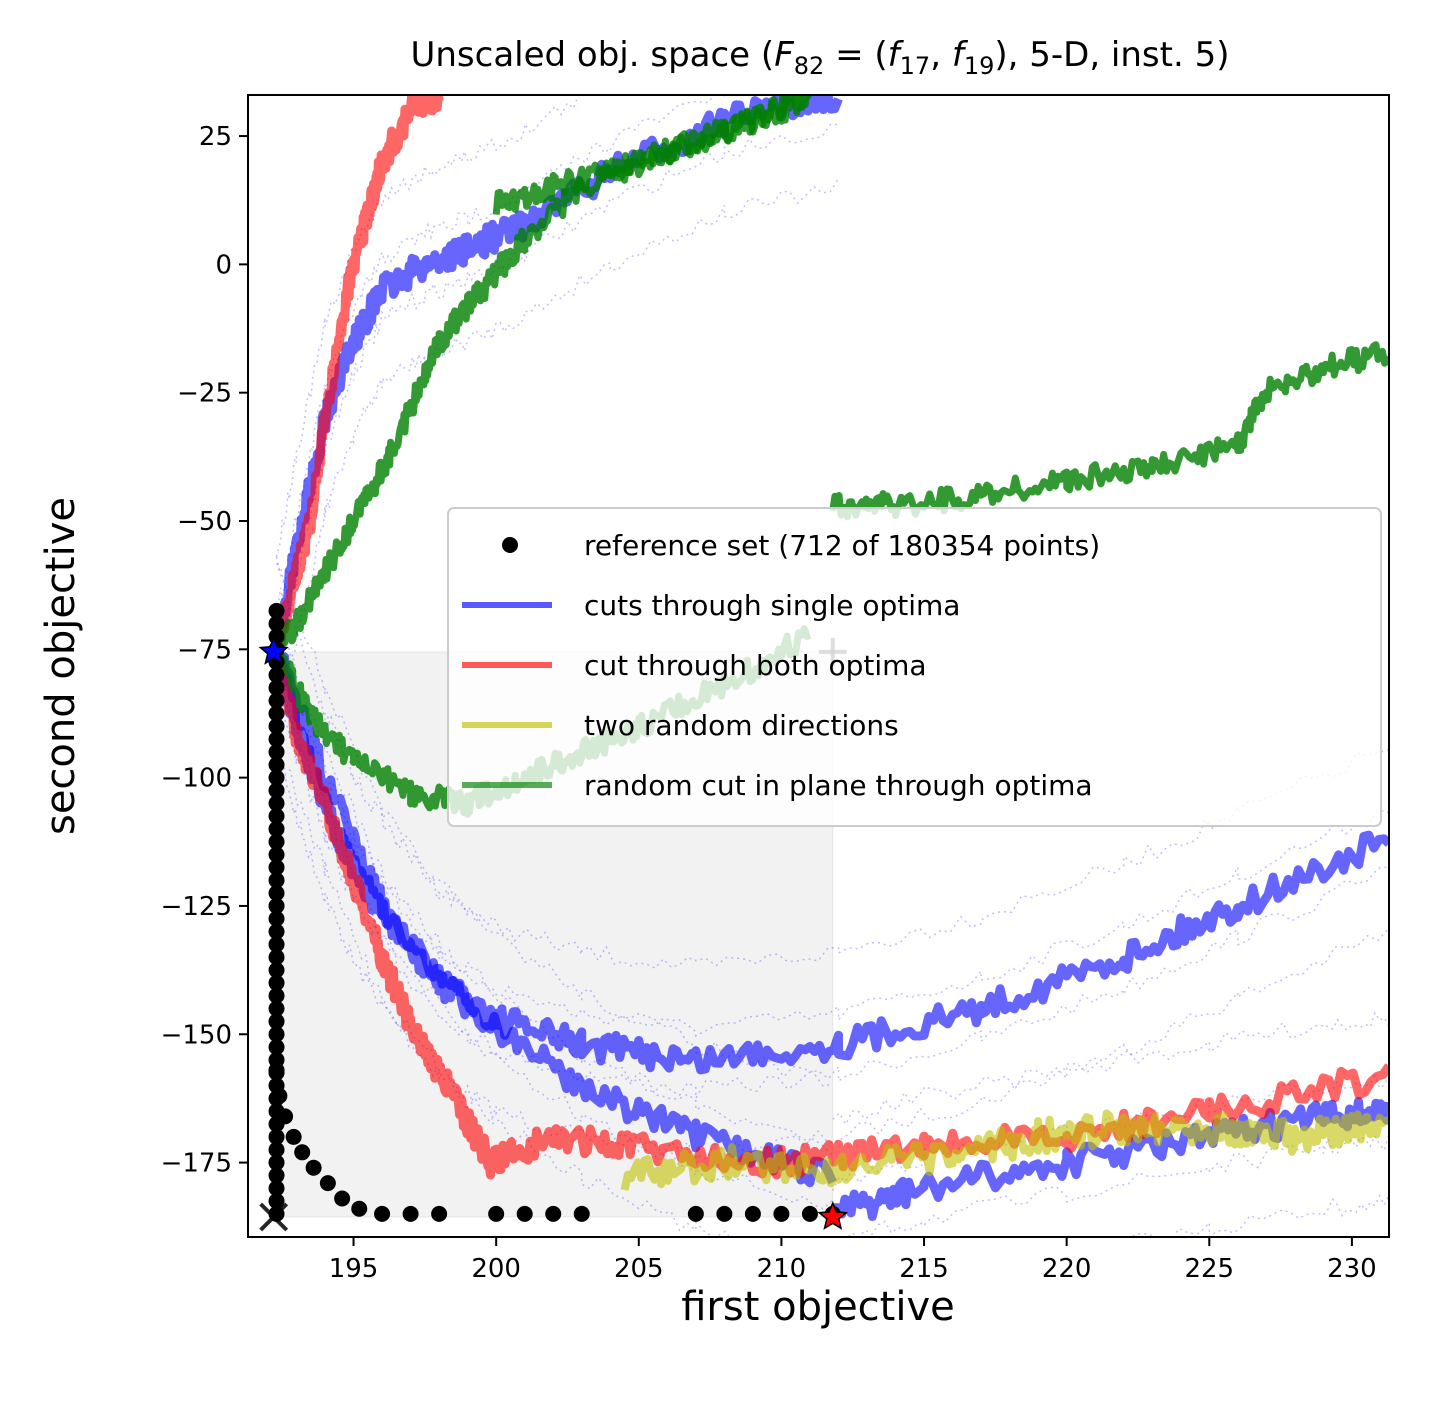 Image resolution: width=1441 pixels, height=1410 pixels. What do you see at coordinates (818, 1307) in the screenshot?
I see `x-axis-label: first objective` at bounding box center [818, 1307].